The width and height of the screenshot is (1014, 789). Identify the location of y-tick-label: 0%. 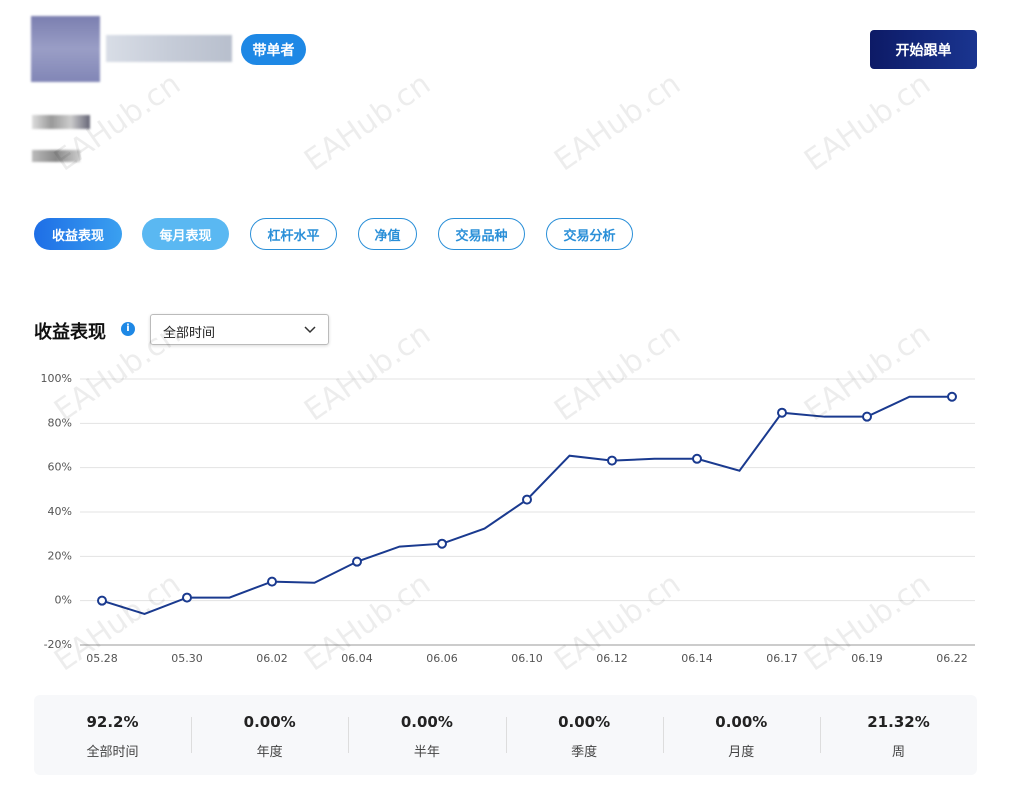
(63, 600).